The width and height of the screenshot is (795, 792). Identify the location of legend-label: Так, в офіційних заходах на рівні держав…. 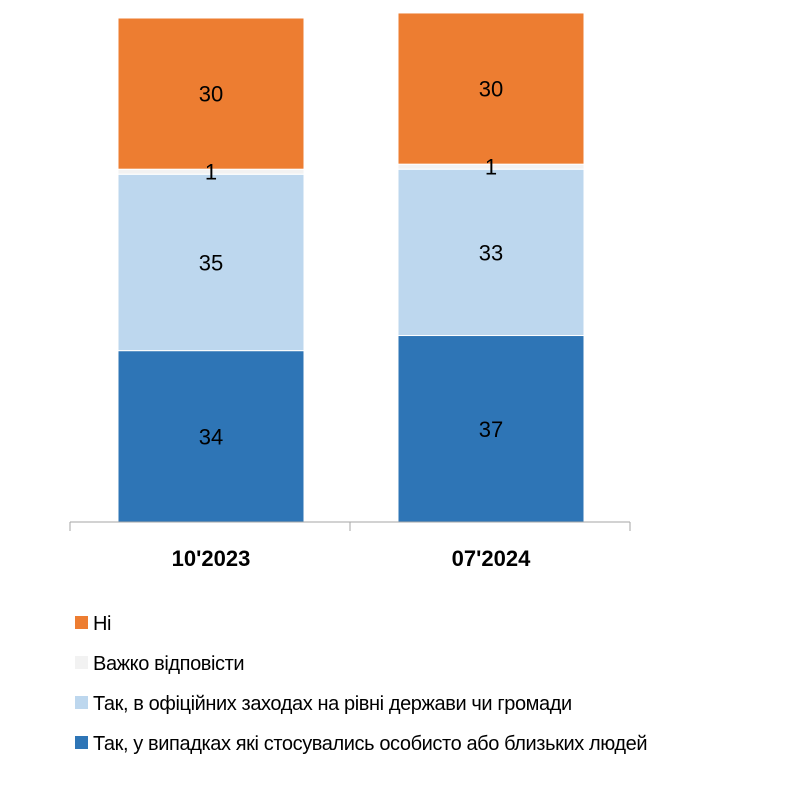
(332, 704).